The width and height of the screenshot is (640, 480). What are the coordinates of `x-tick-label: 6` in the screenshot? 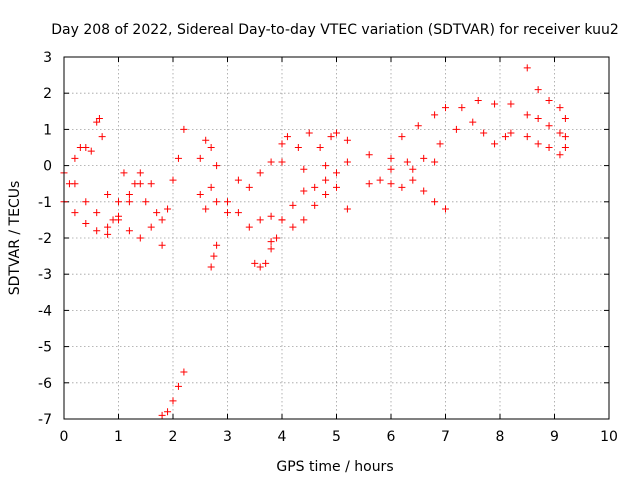 It's located at (391, 437).